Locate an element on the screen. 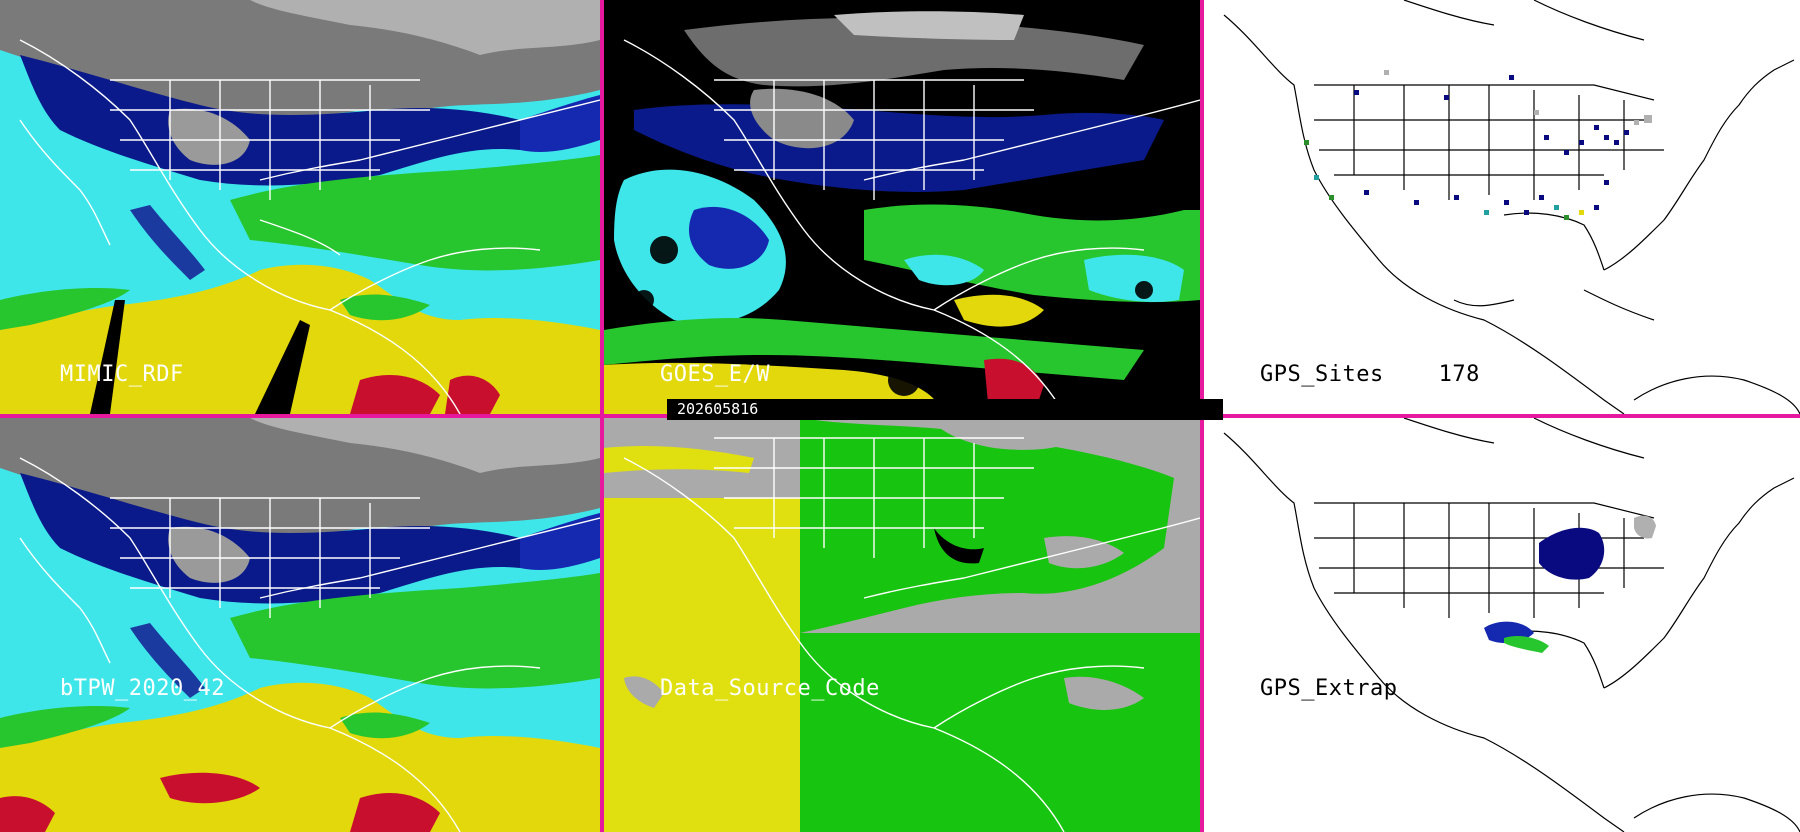 The image size is (1800, 832). panel-label: GOES_E/W is located at coordinates (715, 374).